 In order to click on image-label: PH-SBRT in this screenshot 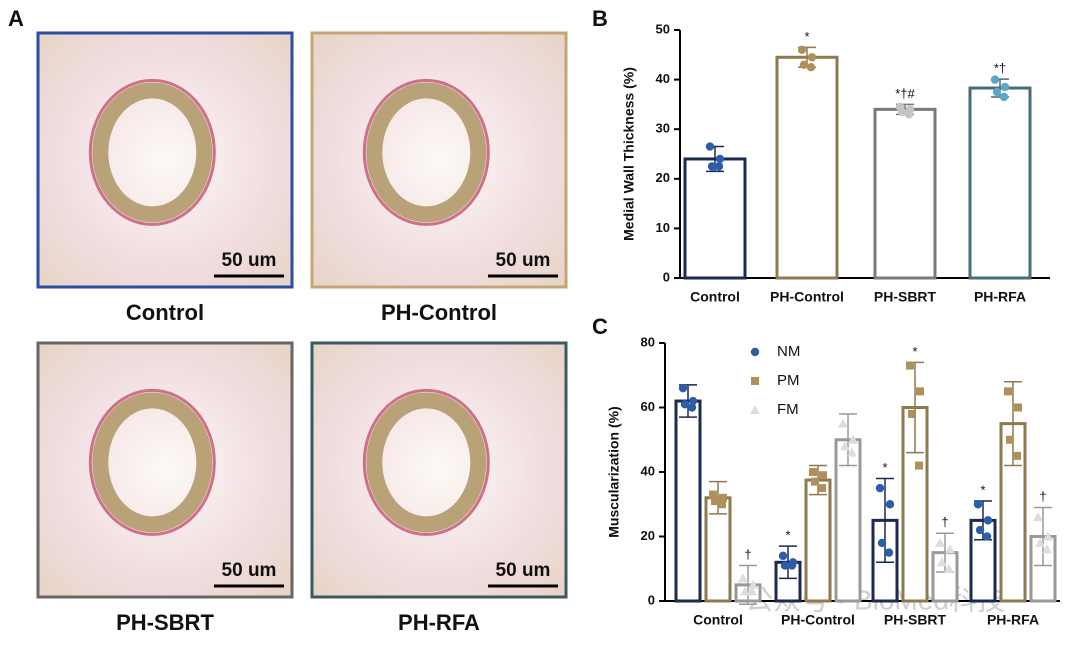, I will do `click(165, 622)`.